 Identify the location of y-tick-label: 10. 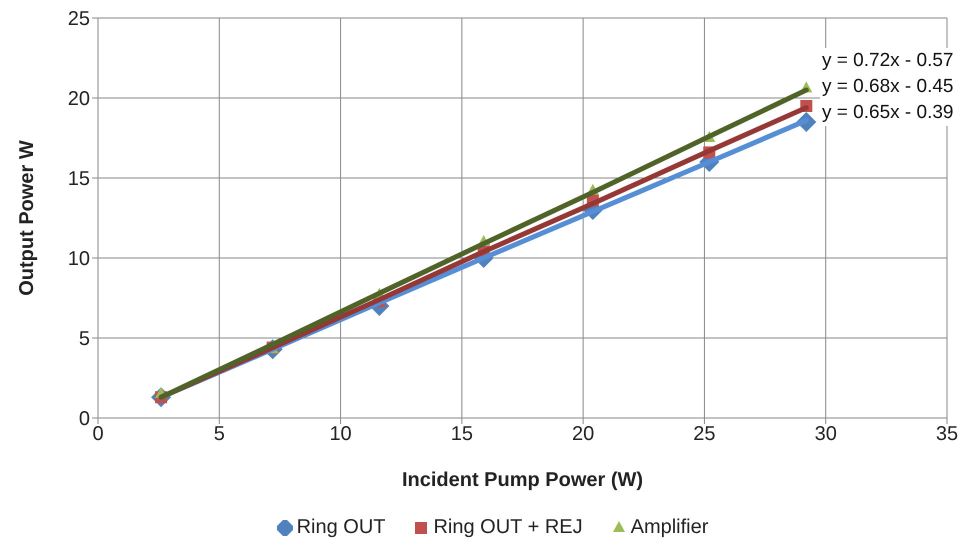
(79, 259).